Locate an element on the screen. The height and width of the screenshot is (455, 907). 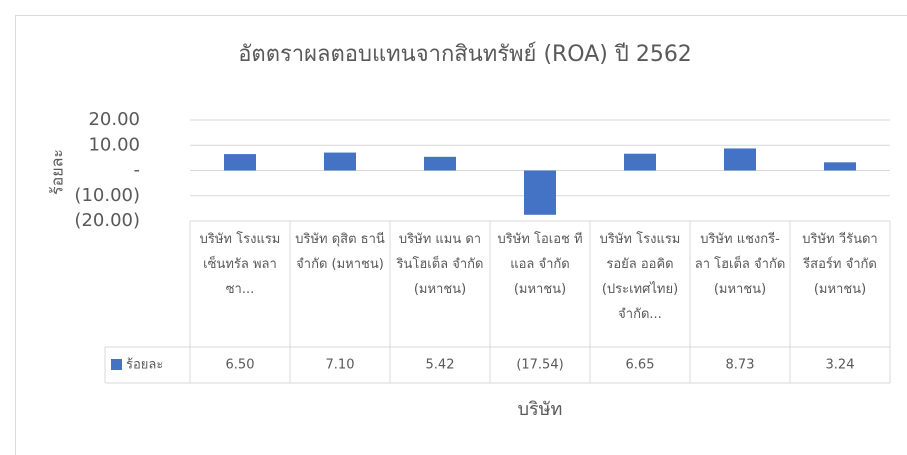
y-tick-label: 20.00 is located at coordinates (114, 119).